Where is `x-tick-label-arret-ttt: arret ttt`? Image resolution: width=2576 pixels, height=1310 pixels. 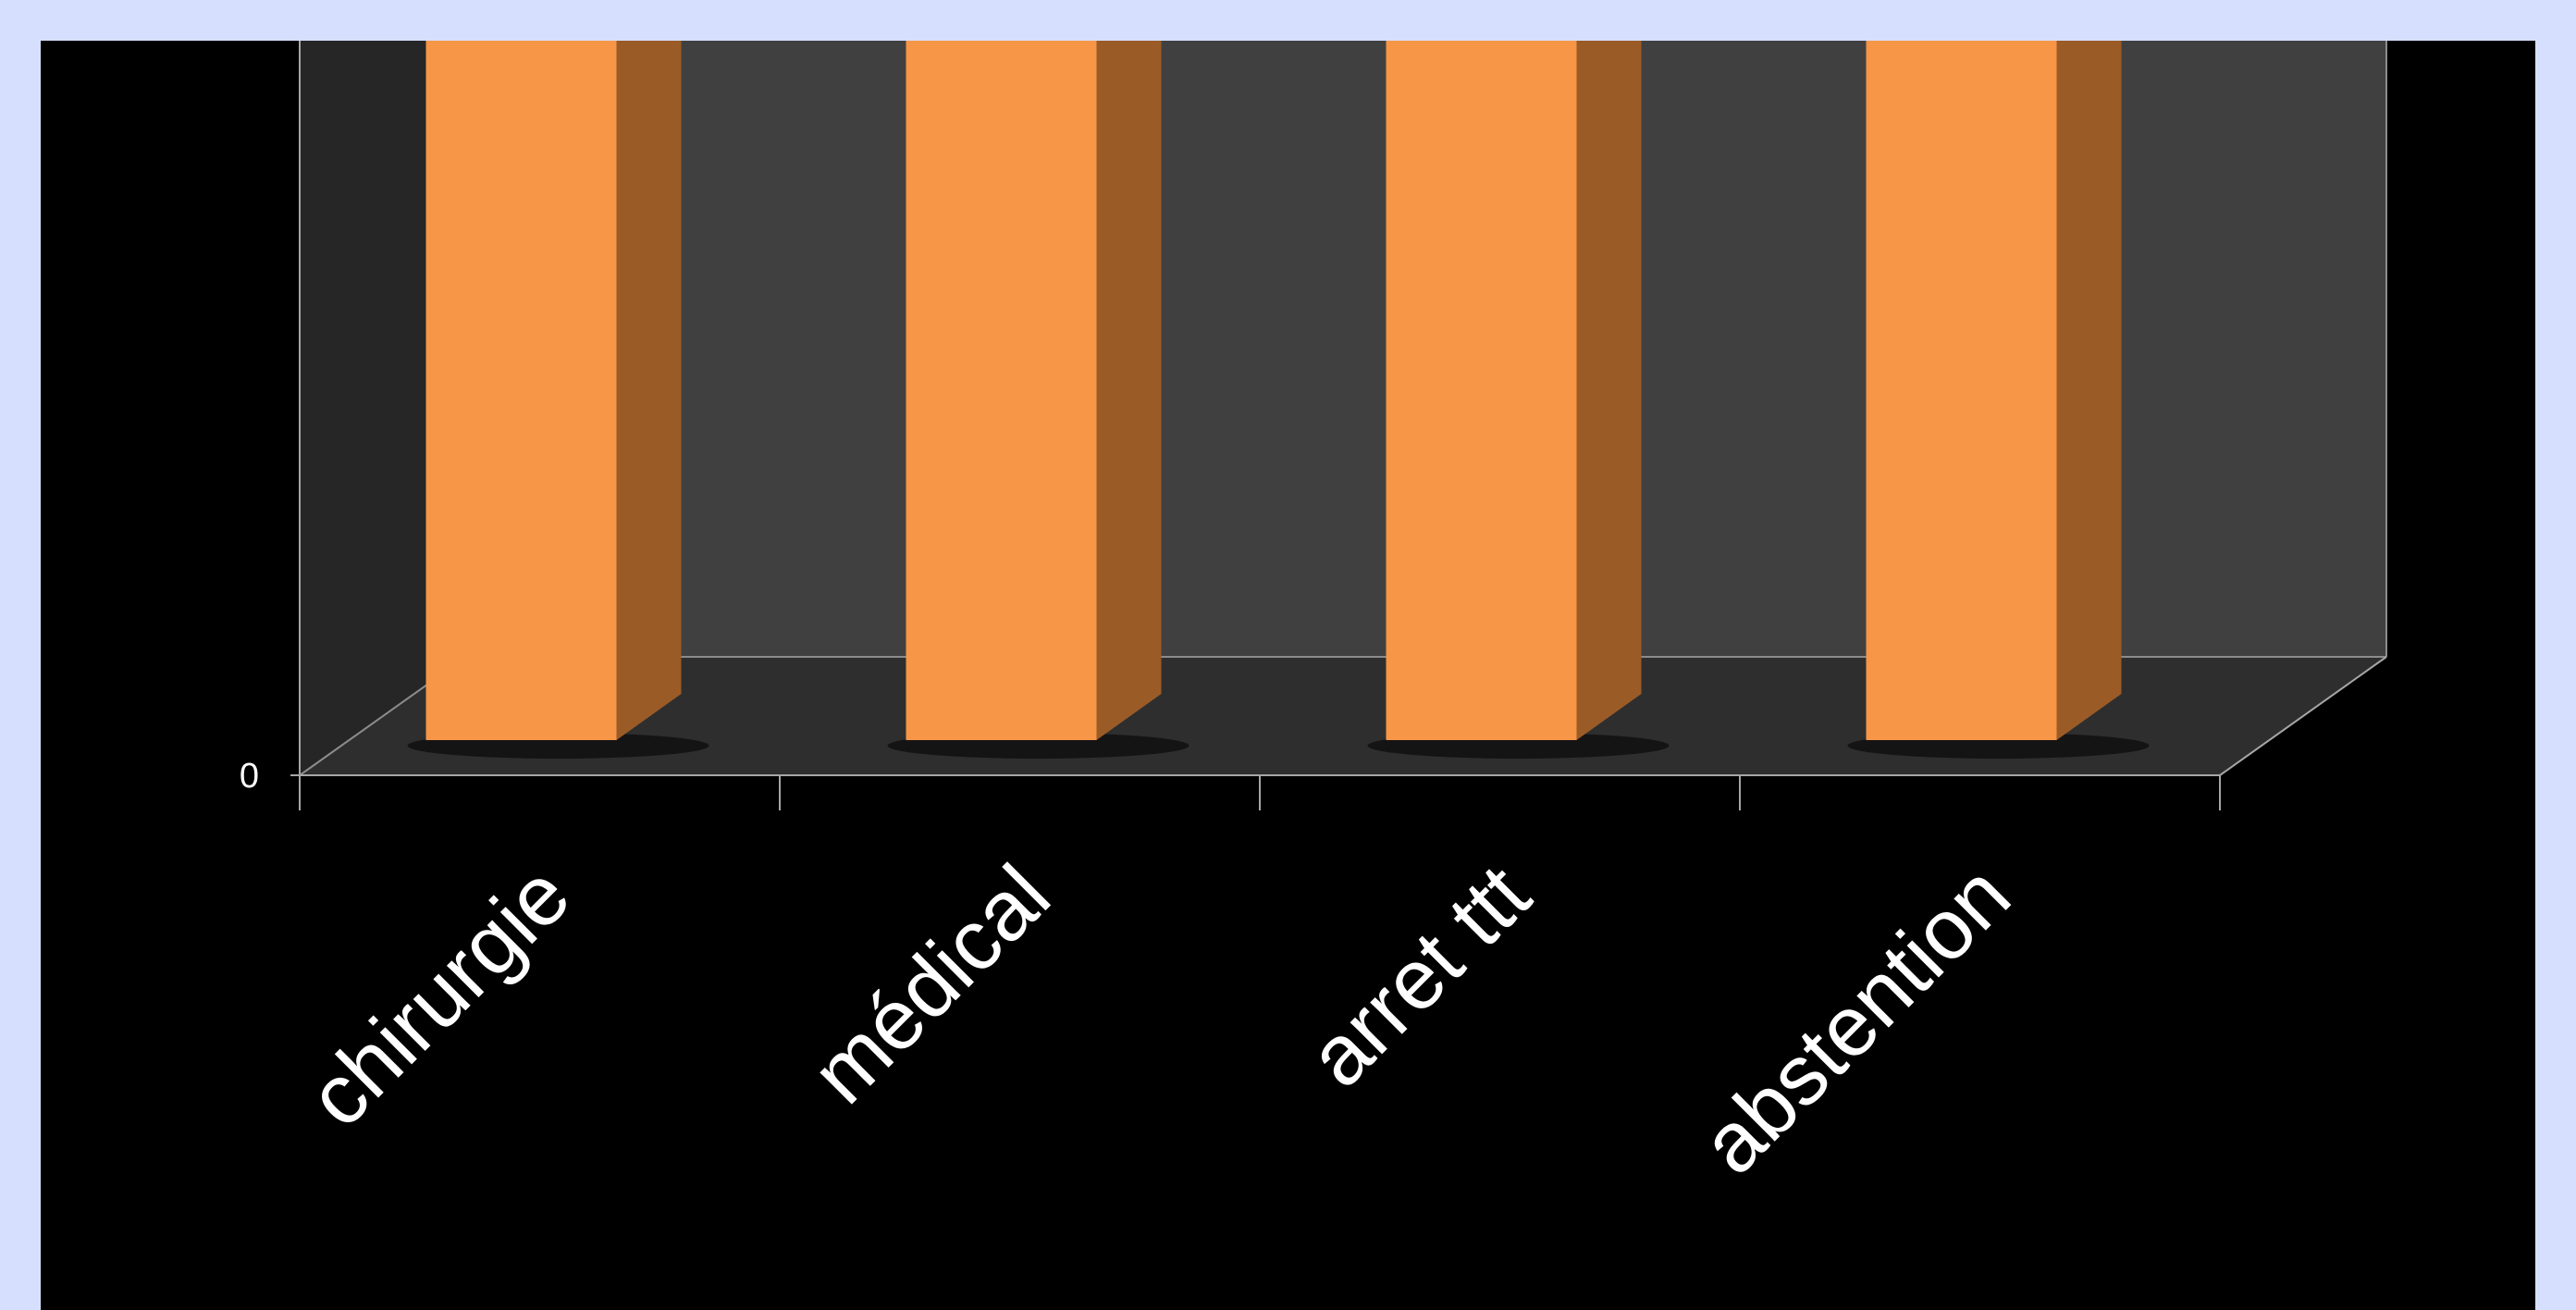 x-tick-label-arret-ttt: arret ttt is located at coordinates (1418, 976).